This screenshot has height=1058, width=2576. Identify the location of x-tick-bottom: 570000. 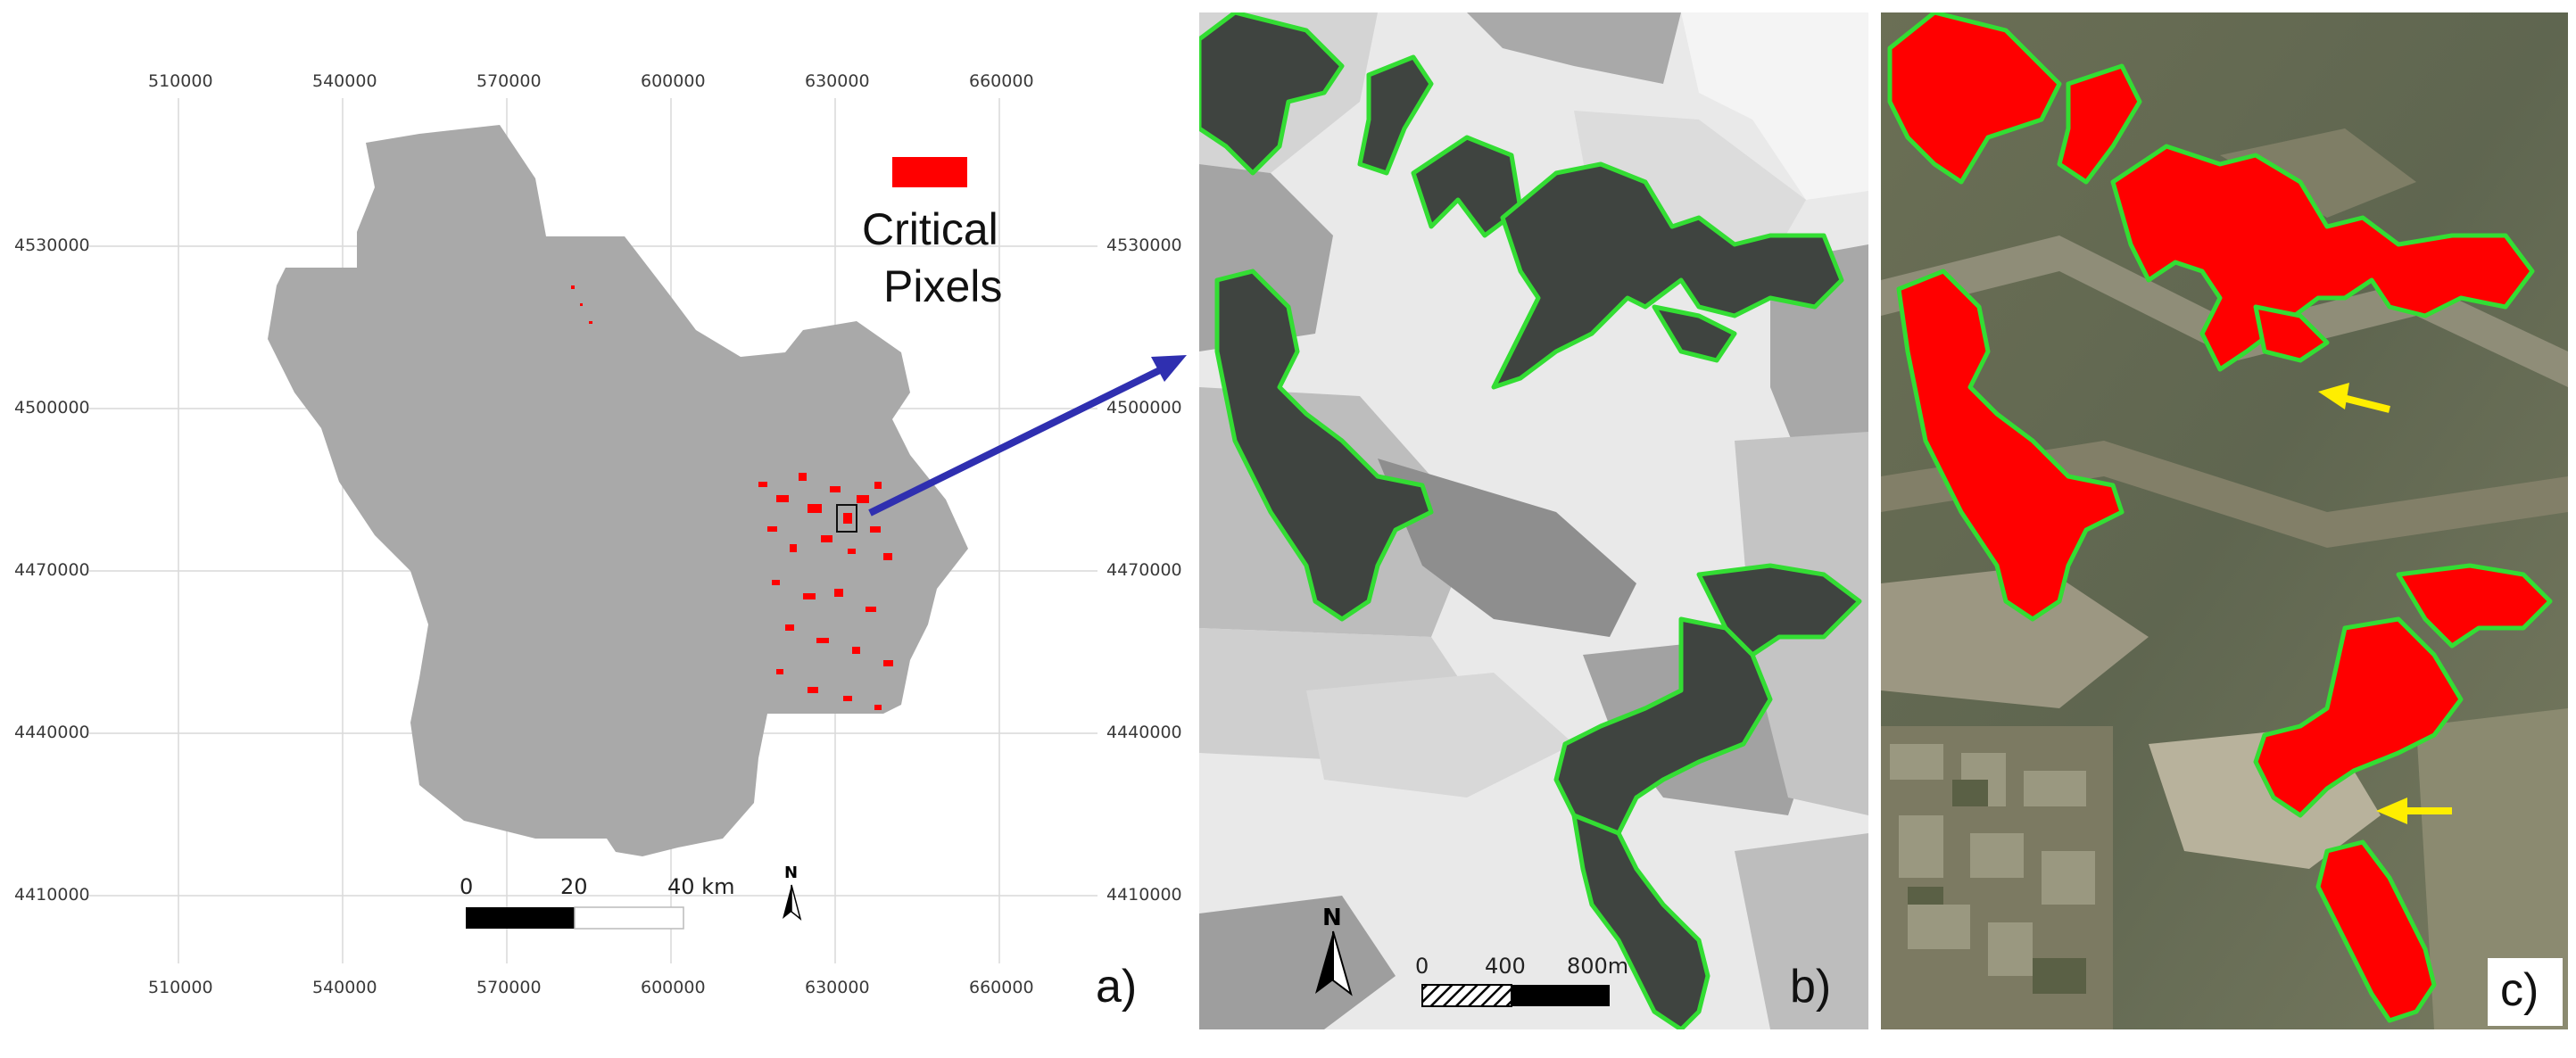
(509, 988).